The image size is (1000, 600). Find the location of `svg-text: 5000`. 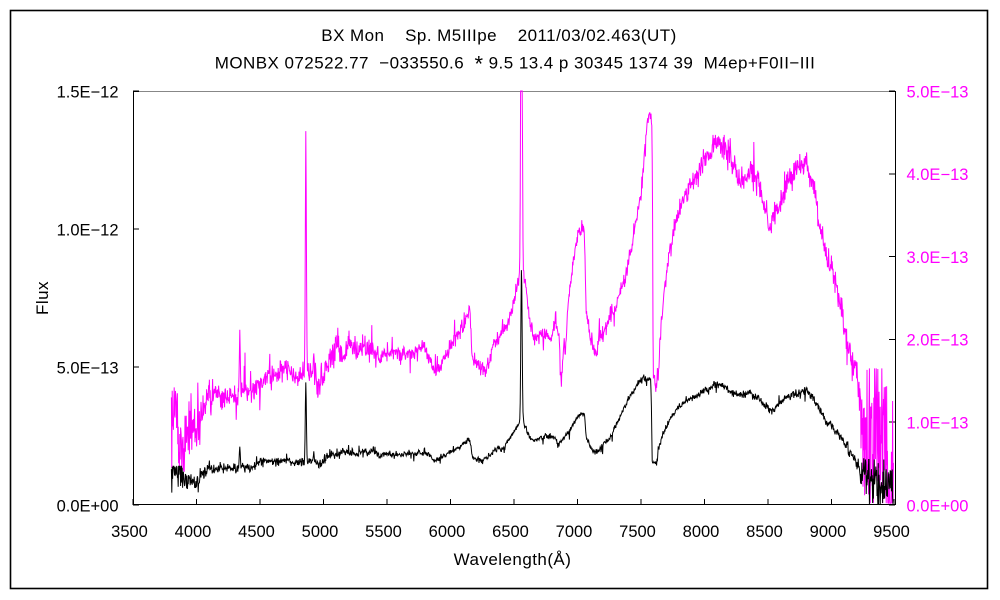

svg-text: 5000 is located at coordinates (320, 532).